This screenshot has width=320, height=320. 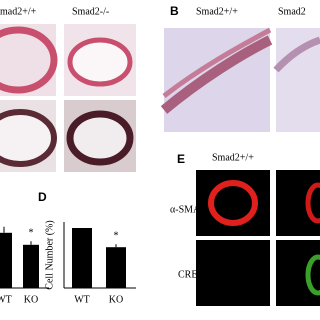 I want to click on panel-letter: B, so click(x=174, y=11).